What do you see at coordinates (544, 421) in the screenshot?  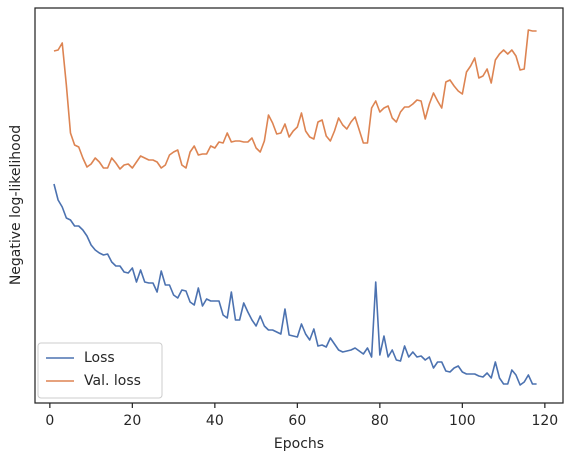 I see `x-tick-label: 120` at bounding box center [544, 421].